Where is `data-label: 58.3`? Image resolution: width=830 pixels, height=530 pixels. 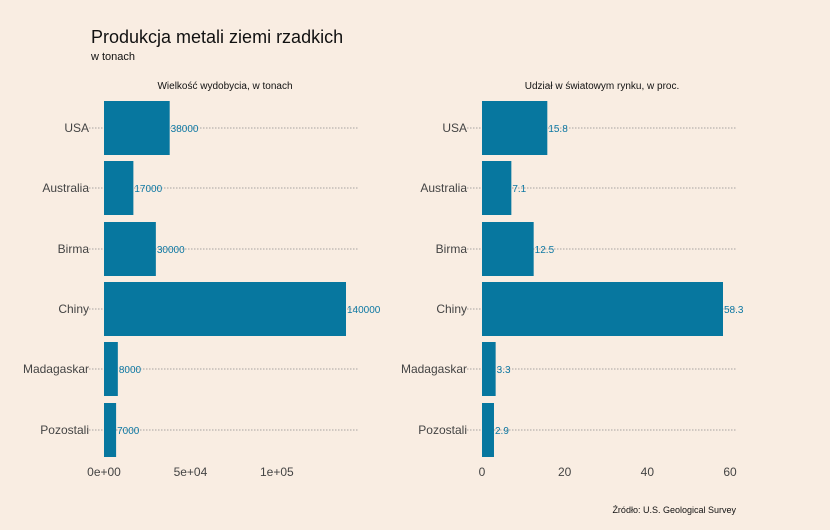 data-label: 58.3 is located at coordinates (734, 310).